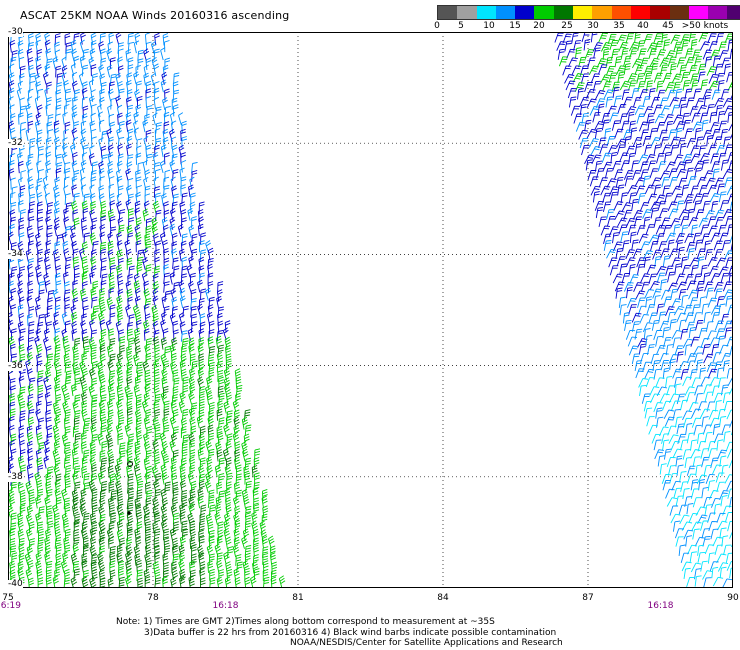  Describe the element at coordinates (437, 26) in the screenshot. I see `scale-label: 0` at that location.